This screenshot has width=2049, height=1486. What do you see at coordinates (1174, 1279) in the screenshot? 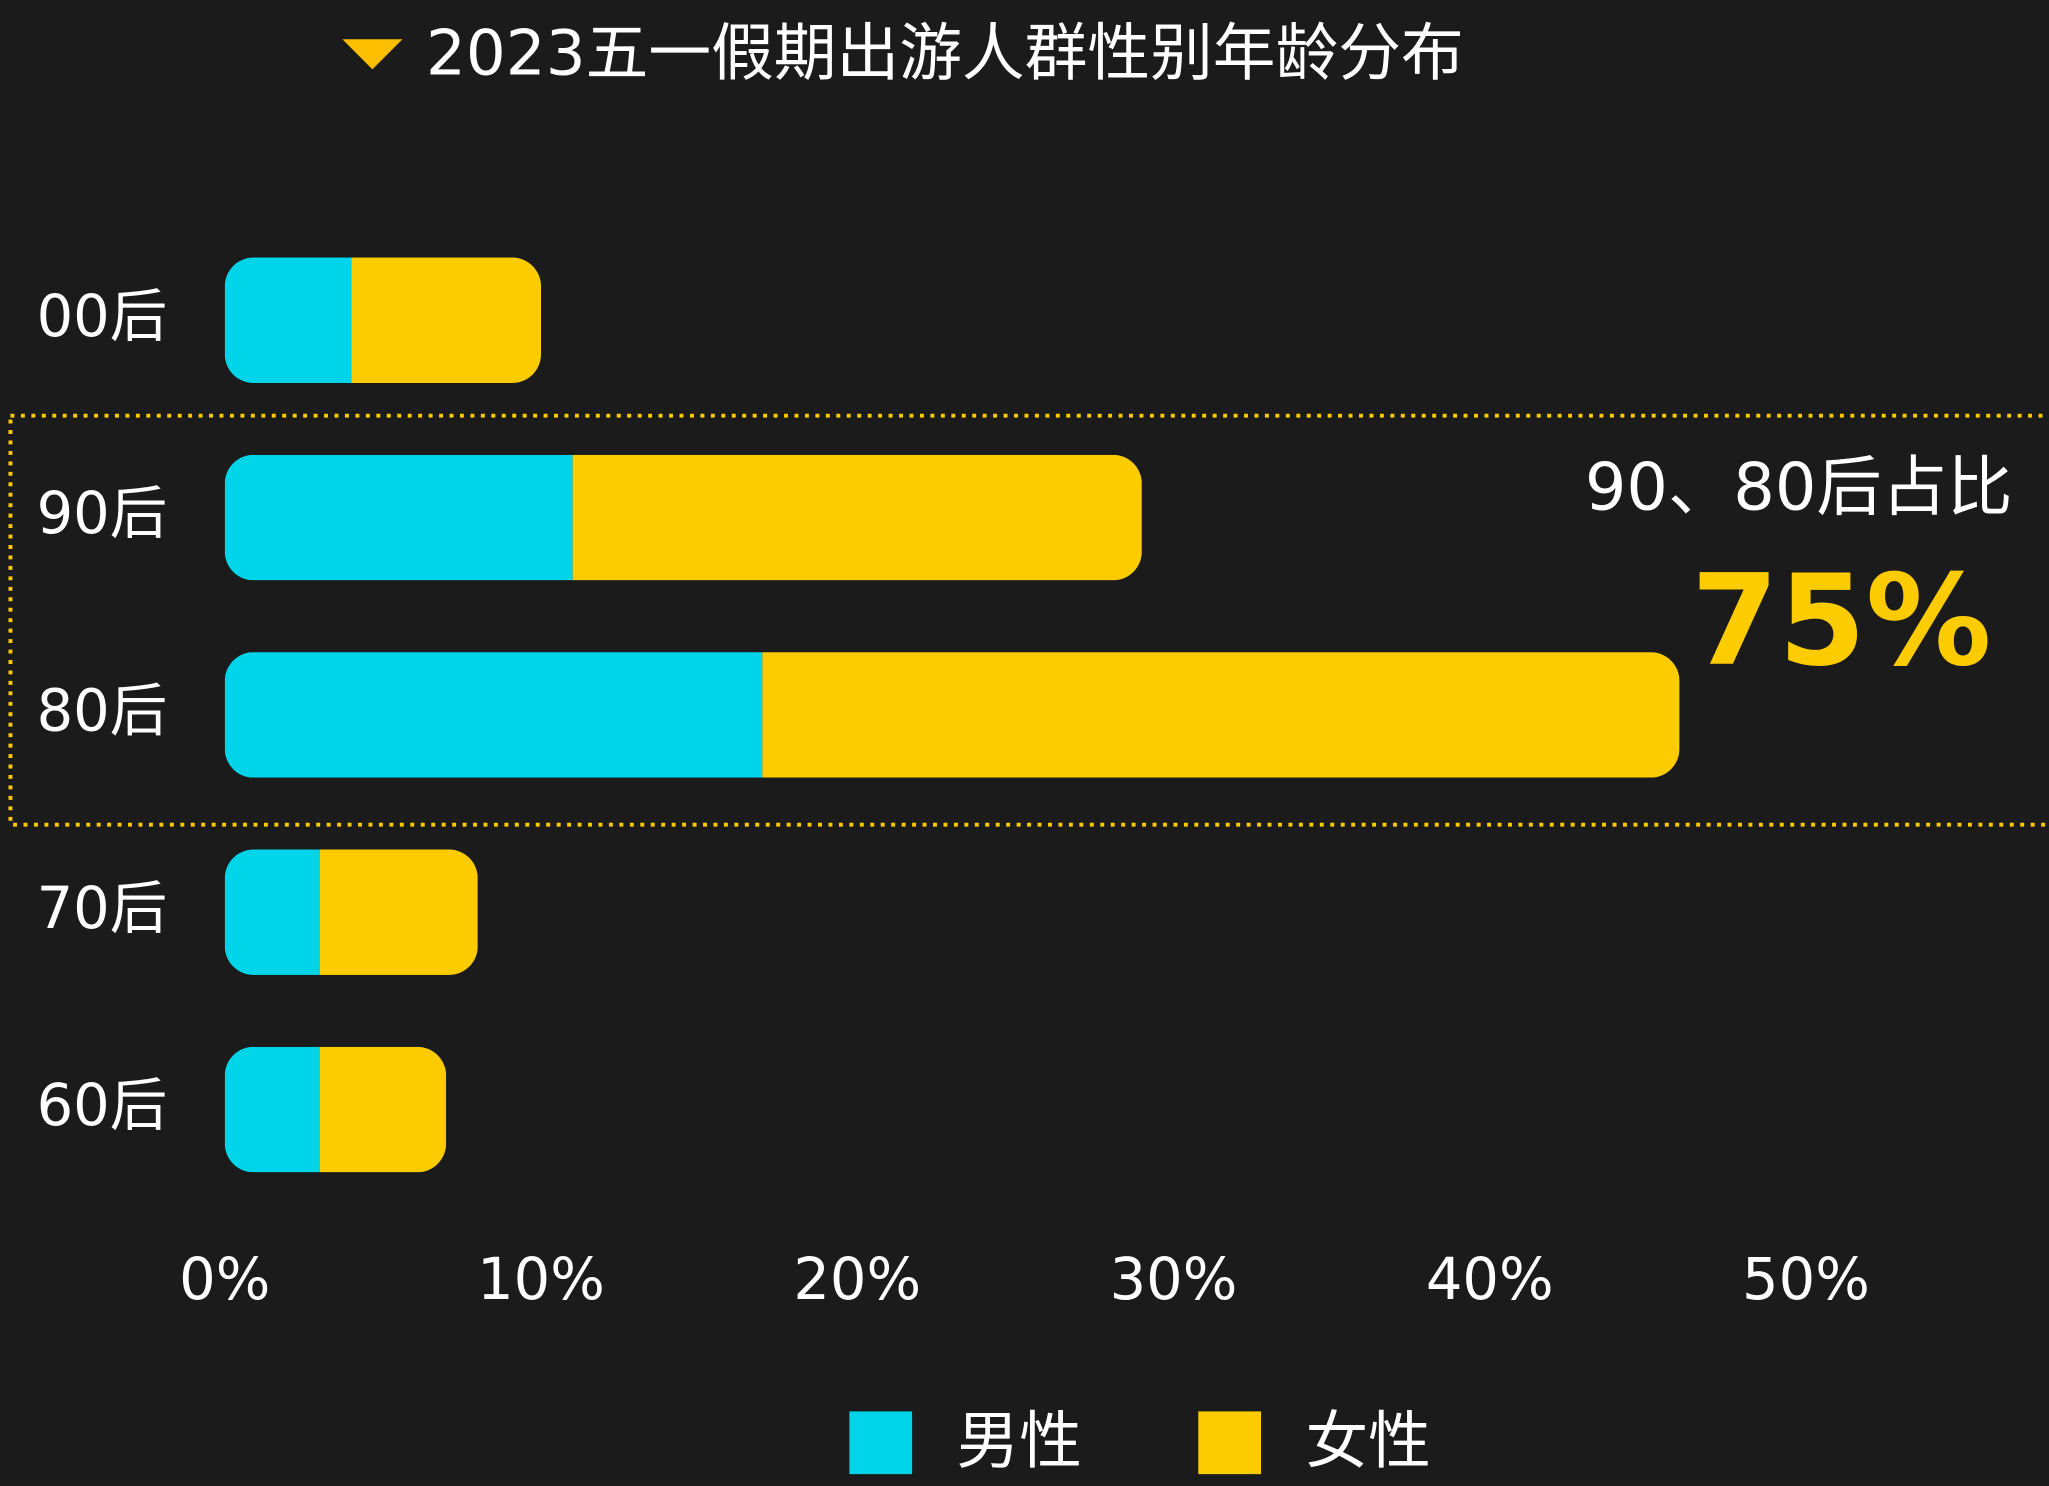
I see `x-tick-label: 30%` at bounding box center [1174, 1279].